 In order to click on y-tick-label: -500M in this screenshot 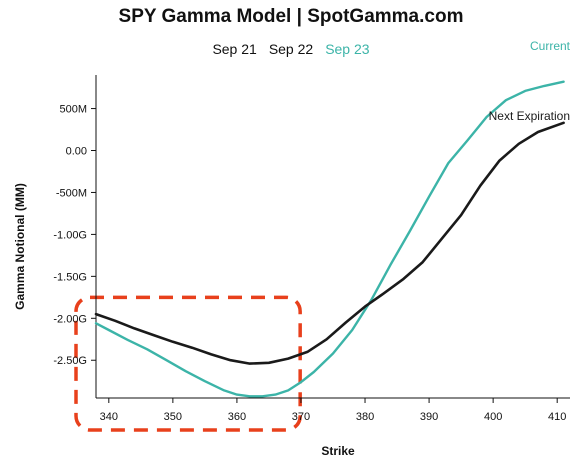, I will do `click(71, 193)`.